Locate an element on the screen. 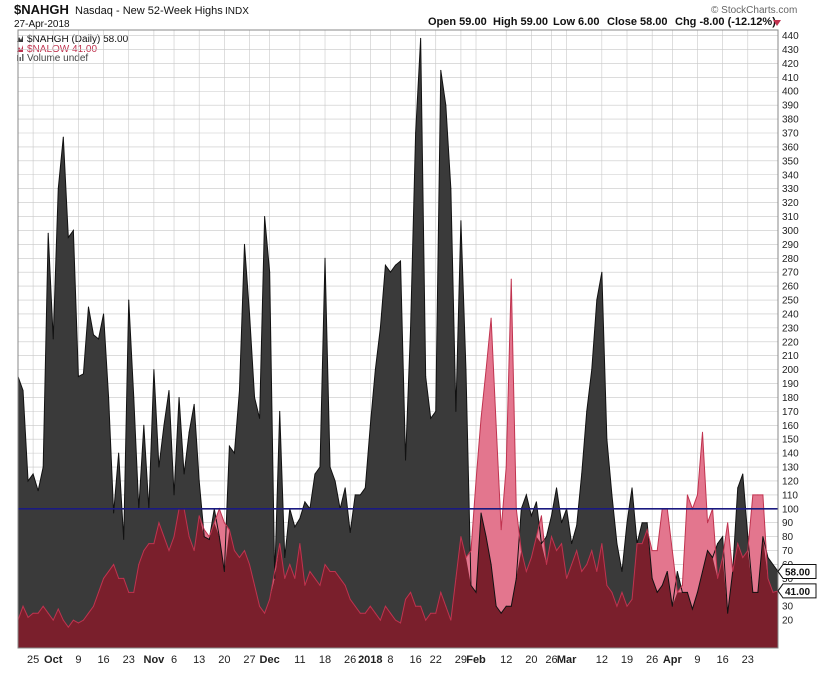 The width and height of the screenshot is (820, 673). close-value: Close 58.00 is located at coordinates (637, 22).